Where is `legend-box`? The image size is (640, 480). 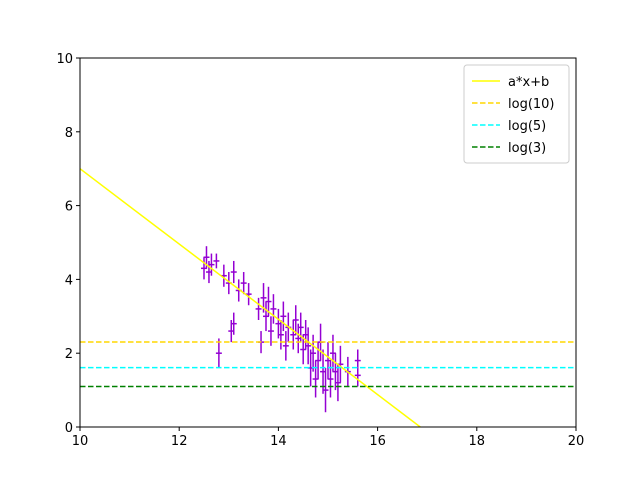
legend-box is located at coordinates (516, 114).